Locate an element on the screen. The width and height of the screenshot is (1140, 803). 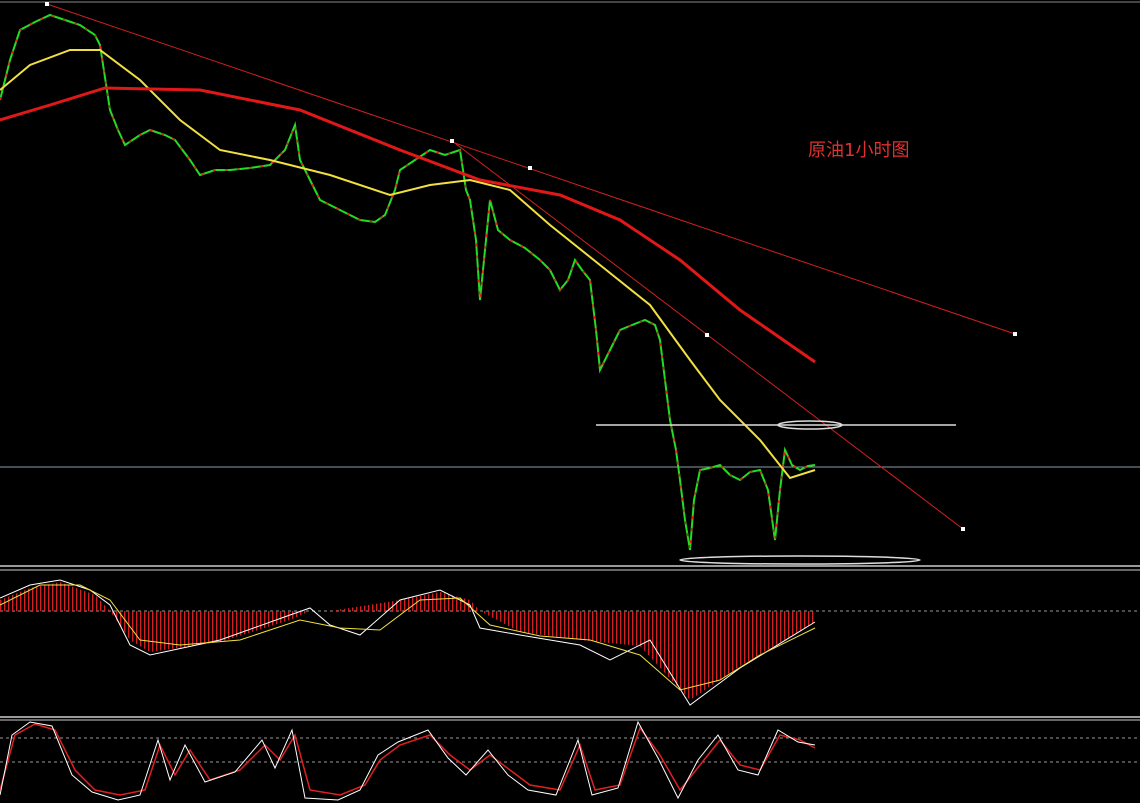
macd-line is located at coordinates (408, 642).